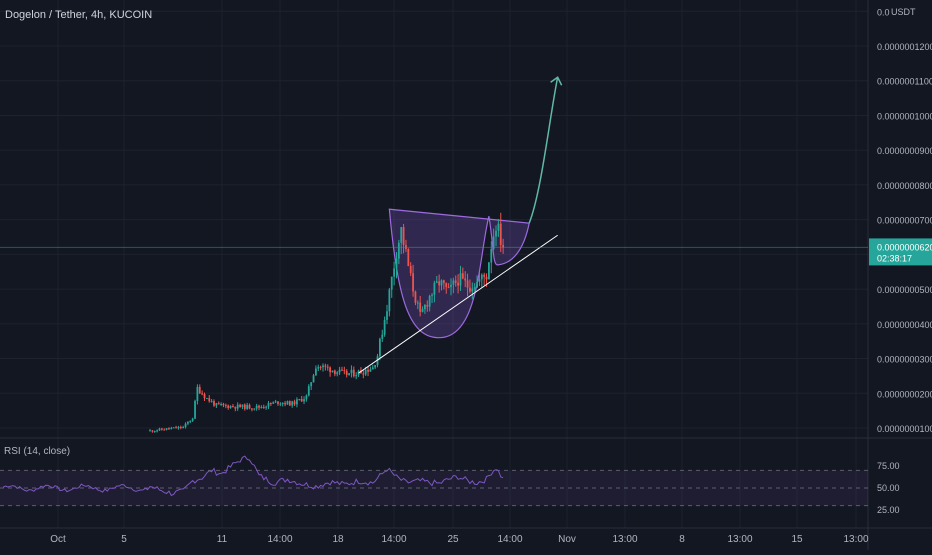 The image size is (932, 555). What do you see at coordinates (797, 539) in the screenshot?
I see `time-tick-label: 15` at bounding box center [797, 539].